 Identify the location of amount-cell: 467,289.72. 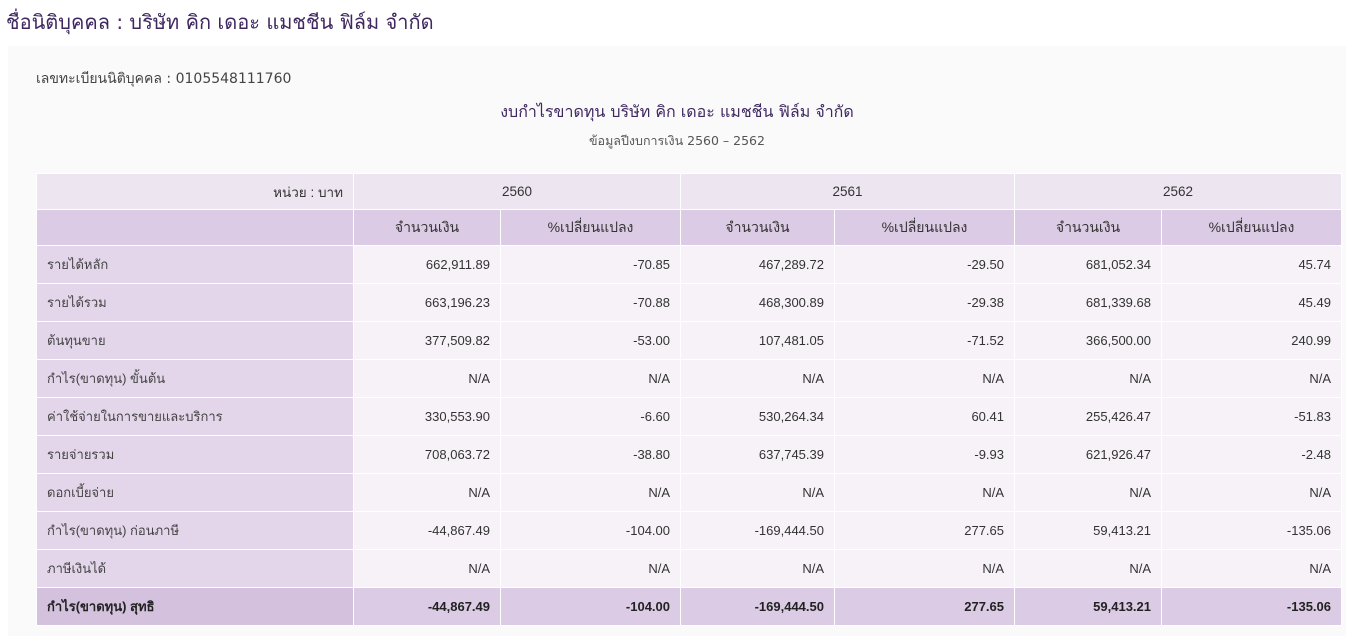
(757, 264).